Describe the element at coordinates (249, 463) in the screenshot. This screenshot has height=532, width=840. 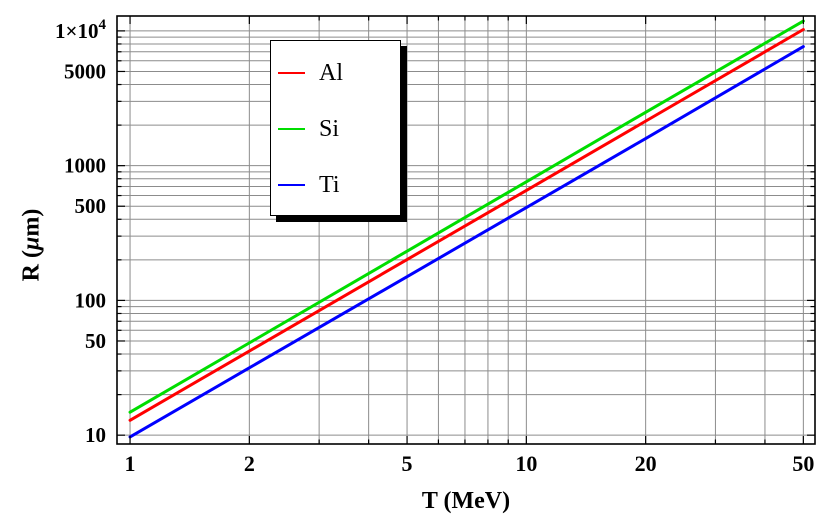
I see `x-tick-label: 2` at that location.